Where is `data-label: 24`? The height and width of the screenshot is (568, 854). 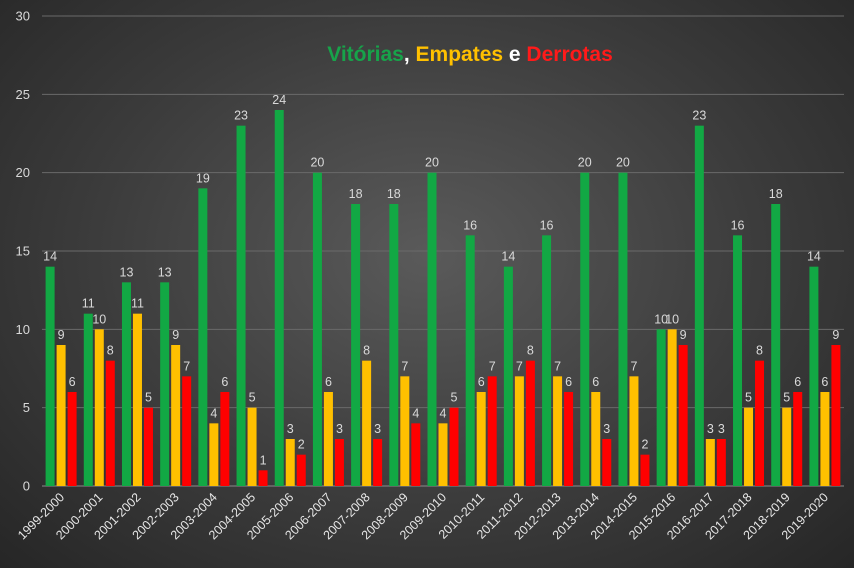 data-label: 24 is located at coordinates (279, 100).